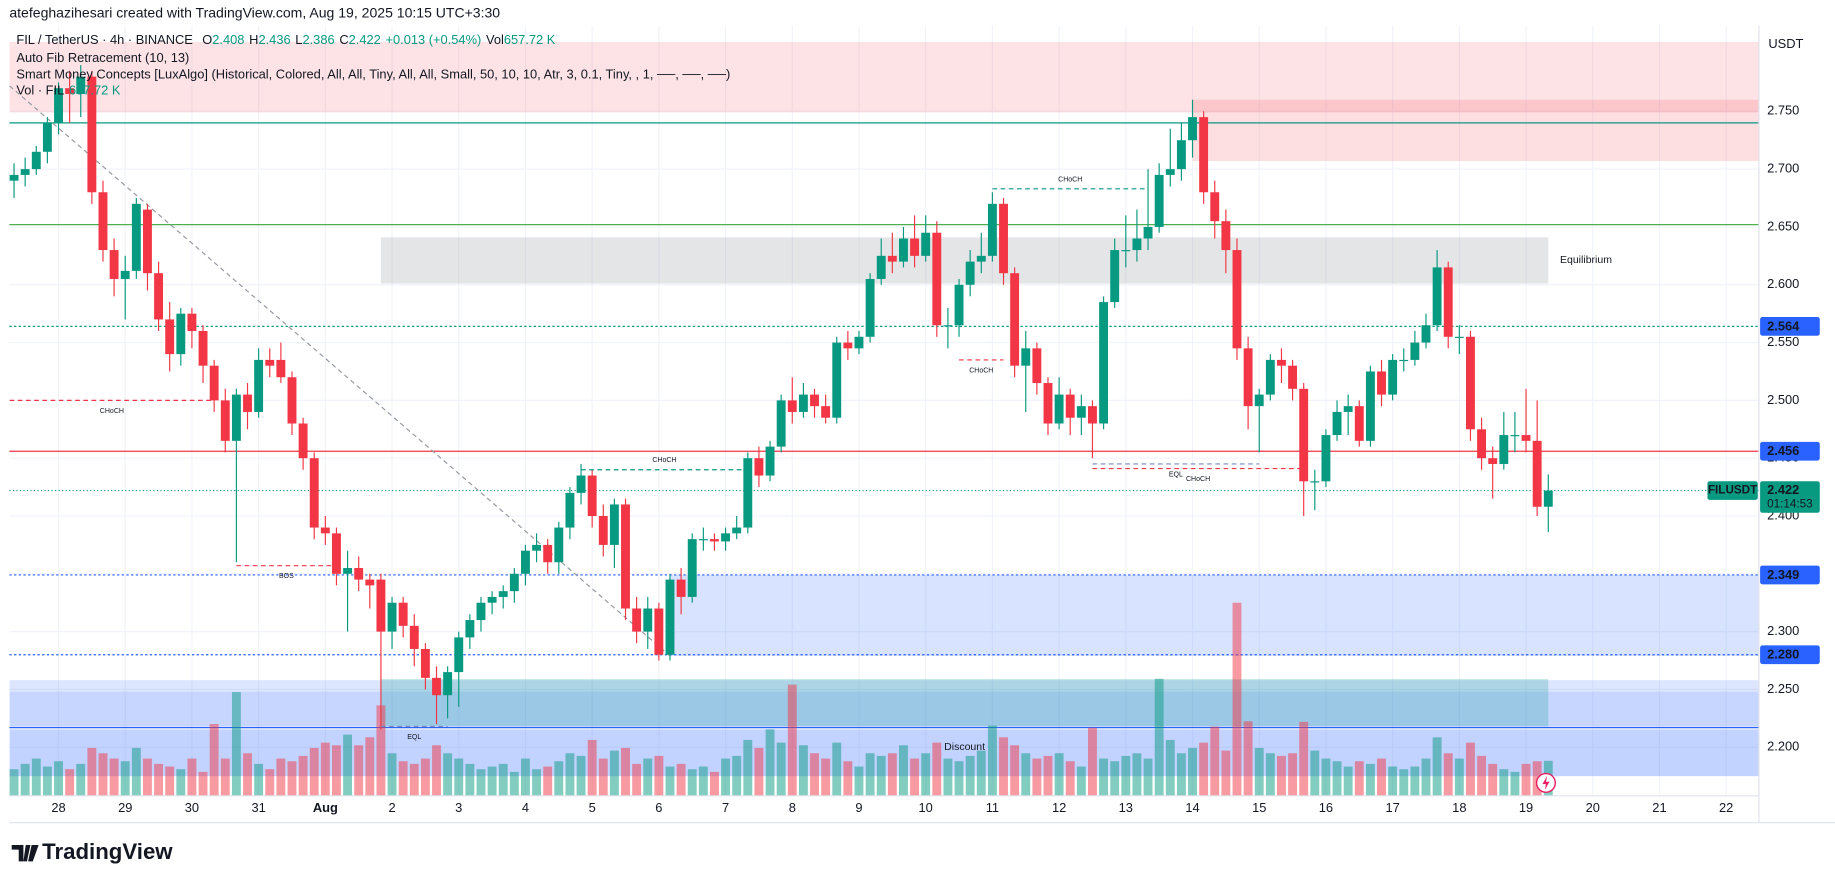 Image resolution: width=1835 pixels, height=883 pixels. What do you see at coordinates (95, 90) in the screenshot?
I see `volume-pane-value: 657.72 K` at bounding box center [95, 90].